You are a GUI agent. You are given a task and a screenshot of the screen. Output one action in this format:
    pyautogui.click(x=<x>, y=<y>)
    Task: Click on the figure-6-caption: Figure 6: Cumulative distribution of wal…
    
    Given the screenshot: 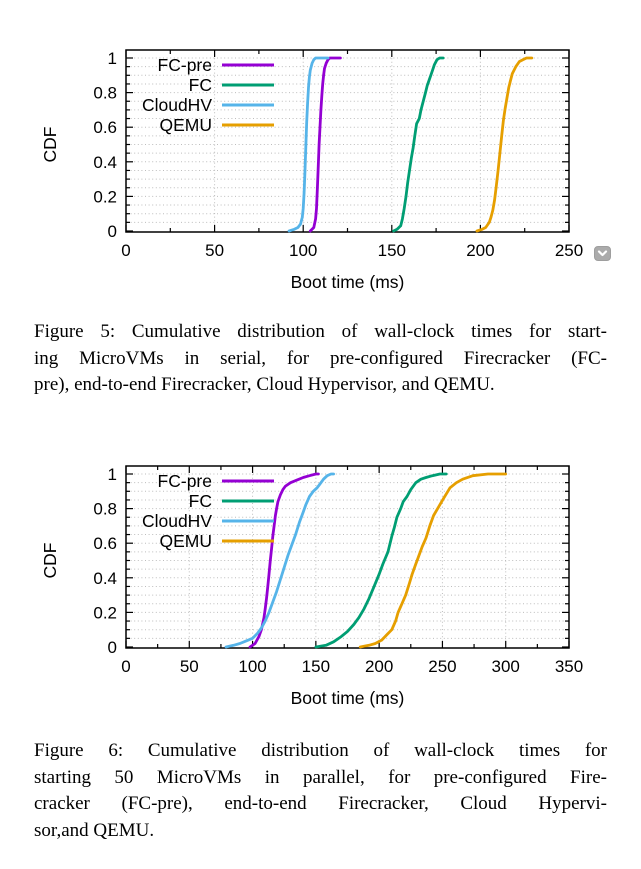 What is the action you would take?
    pyautogui.click(x=320, y=791)
    